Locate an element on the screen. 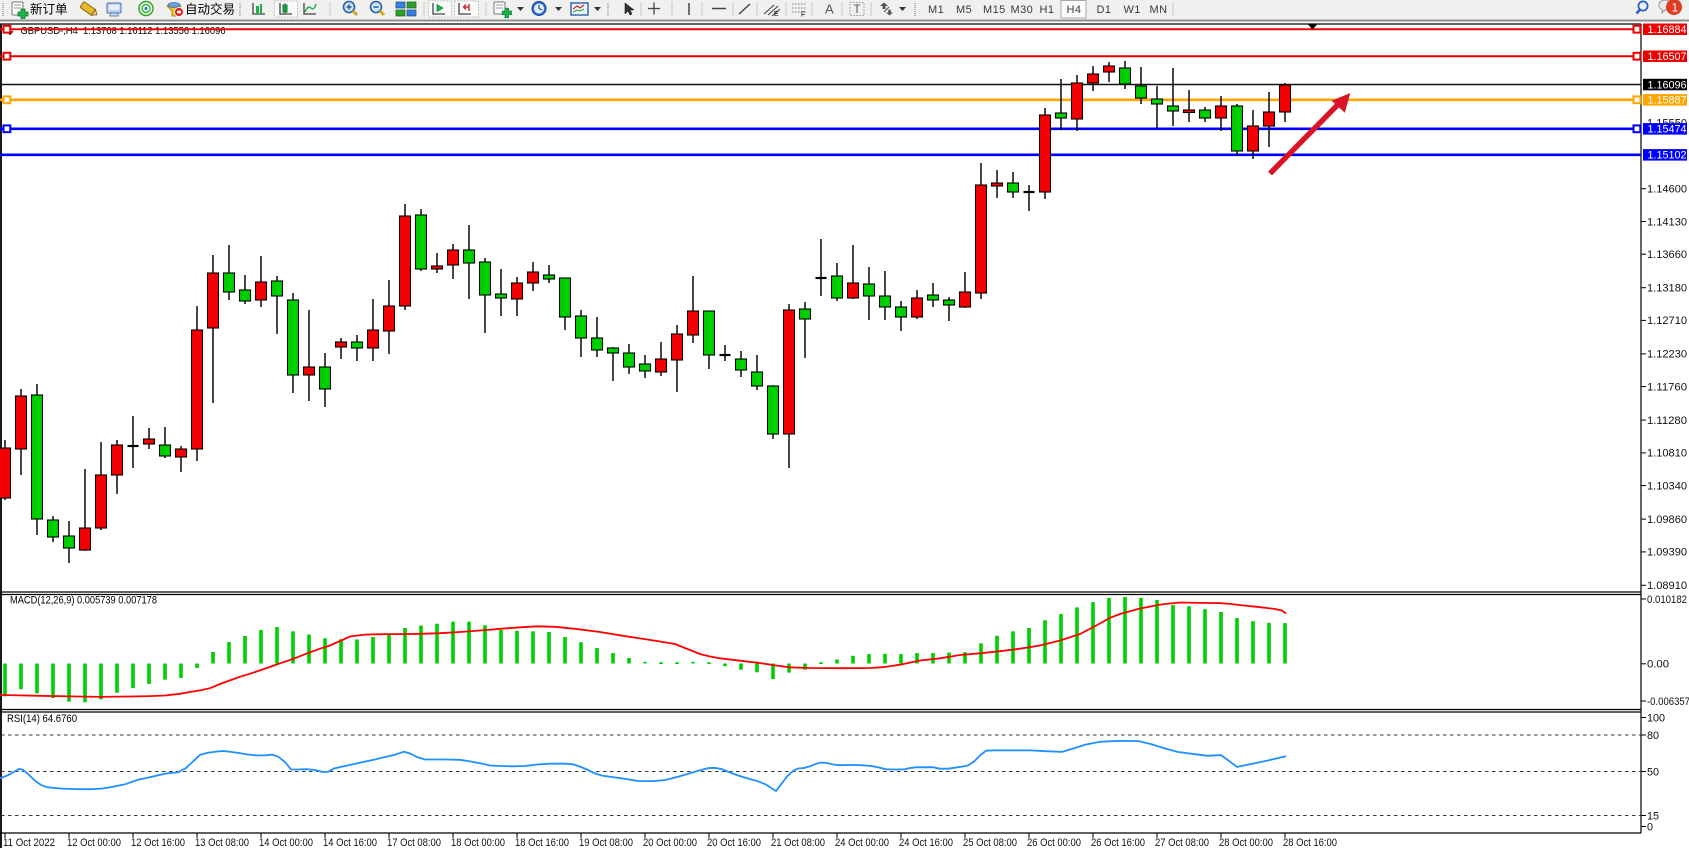 This screenshot has height=857, width=1689. svg-text: 1.15102 is located at coordinates (1667, 156).